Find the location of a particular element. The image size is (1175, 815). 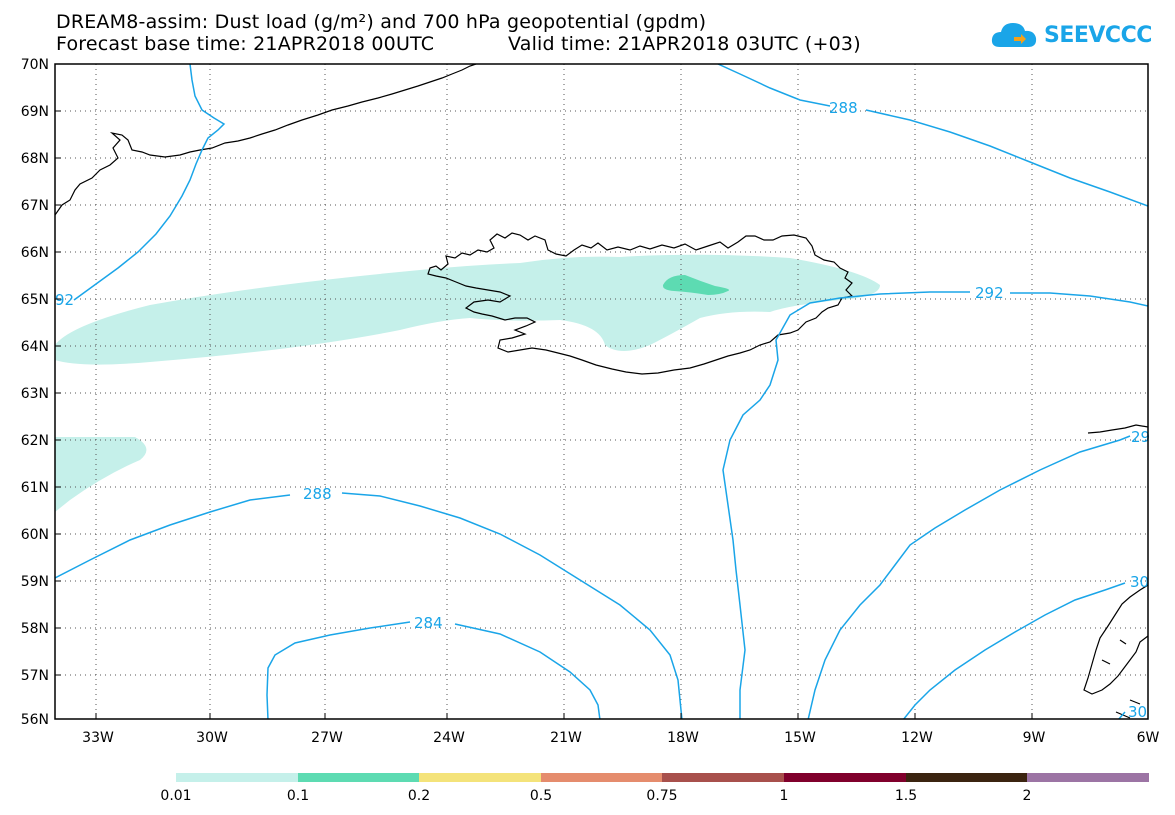

contour-north-vertical is located at coordinates (149, 182).